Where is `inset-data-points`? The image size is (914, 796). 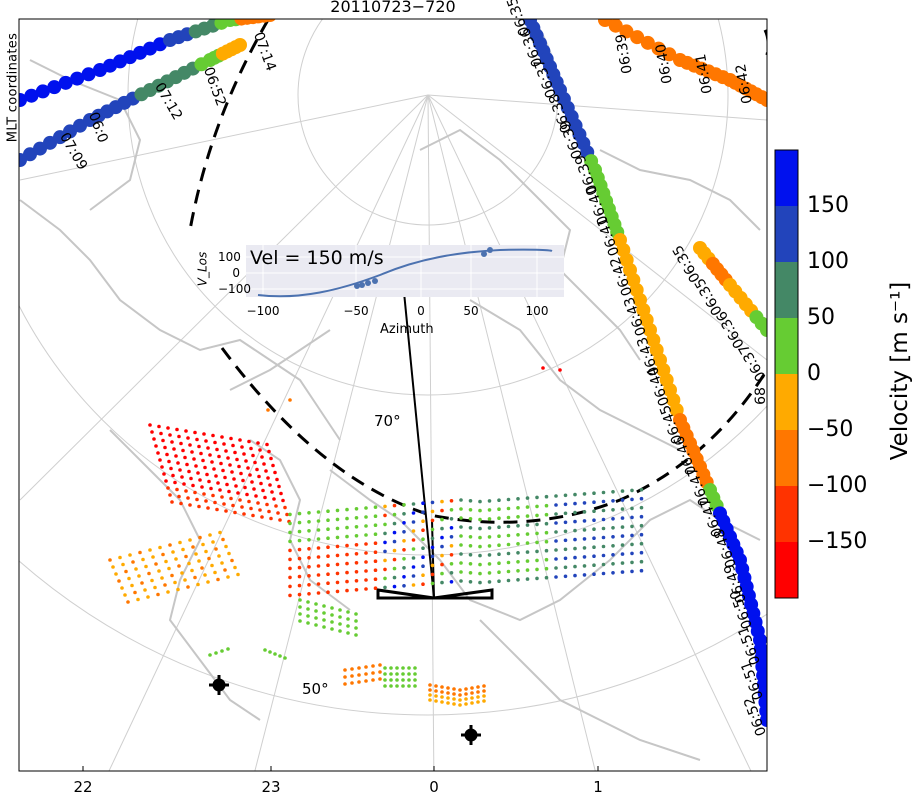
inset-data-points is located at coordinates (423, 268).